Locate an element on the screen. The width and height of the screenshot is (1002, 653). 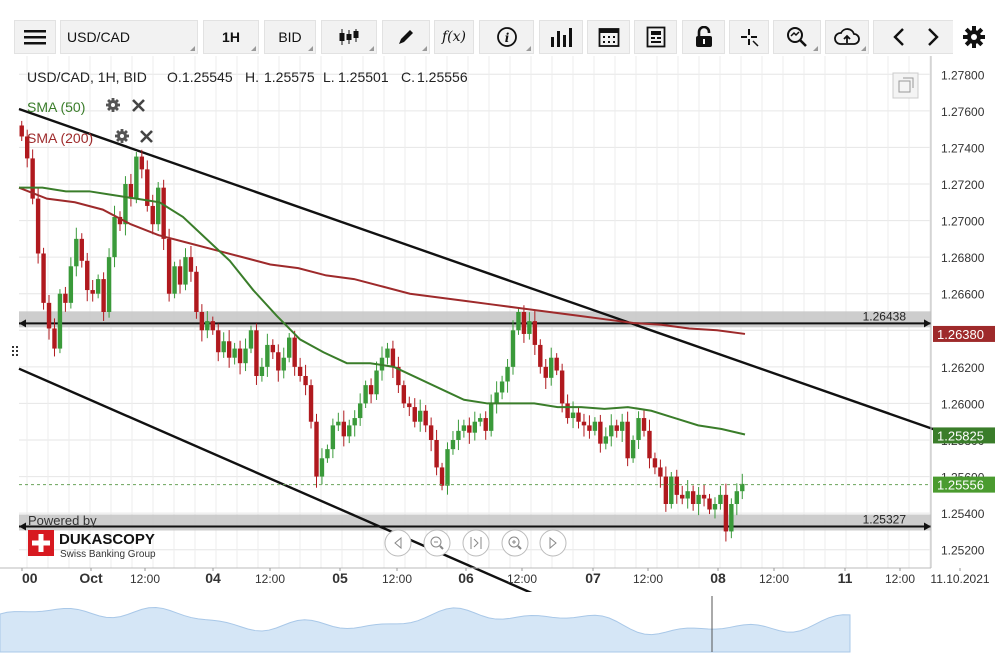
price-side-selector: BID is located at coordinates (290, 37).